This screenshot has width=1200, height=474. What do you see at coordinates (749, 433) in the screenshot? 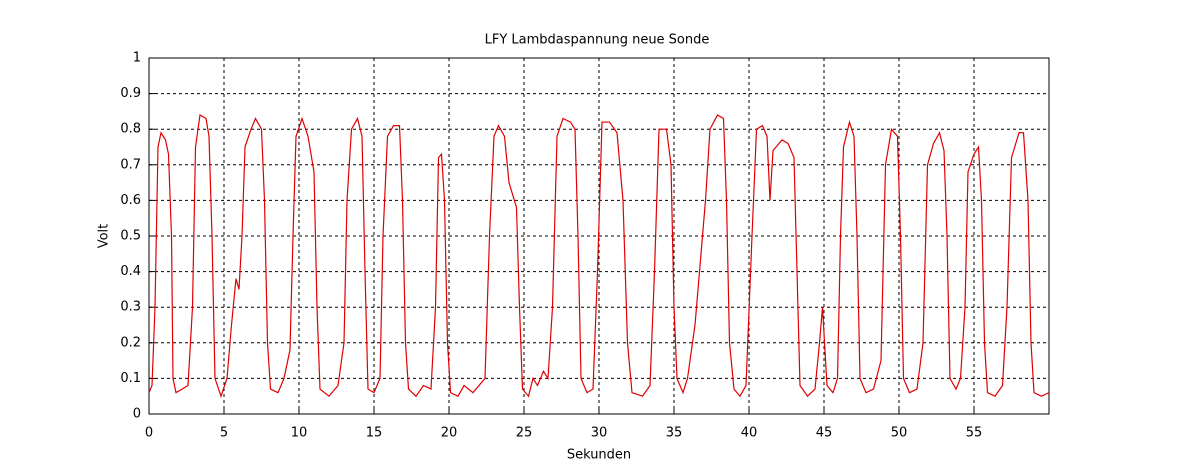
I see `x-tick-label: 40` at bounding box center [749, 433].